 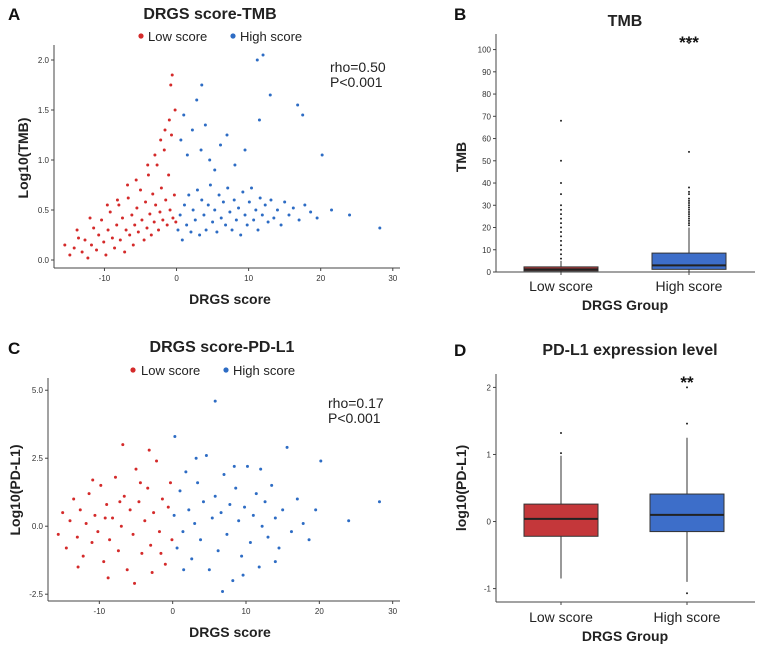 What do you see at coordinates (489, 522) in the screenshot?
I see `y-tick-label-d: 0` at bounding box center [489, 522].